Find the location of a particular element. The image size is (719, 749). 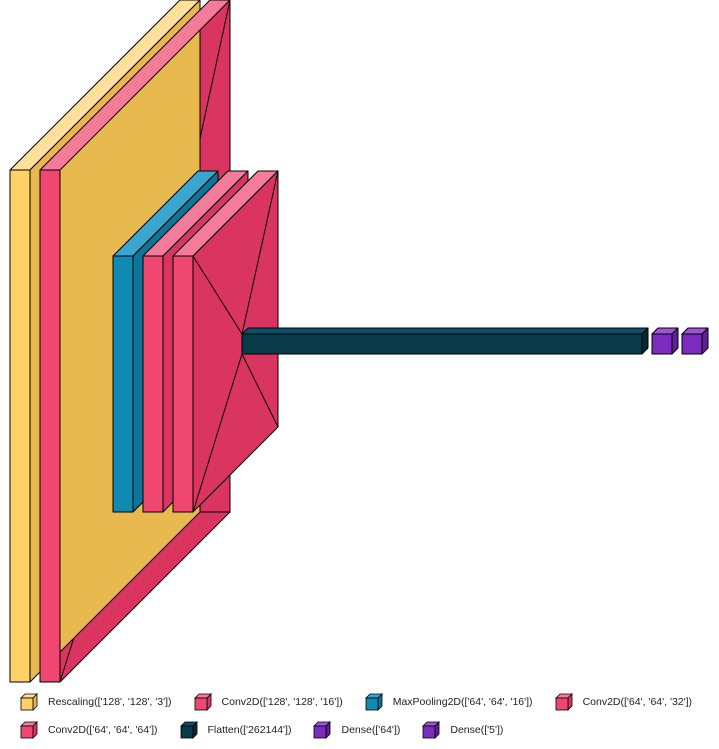

legend-item-conv2d-128: Conv2D(['128', '128', '16']) is located at coordinates (268, 702).